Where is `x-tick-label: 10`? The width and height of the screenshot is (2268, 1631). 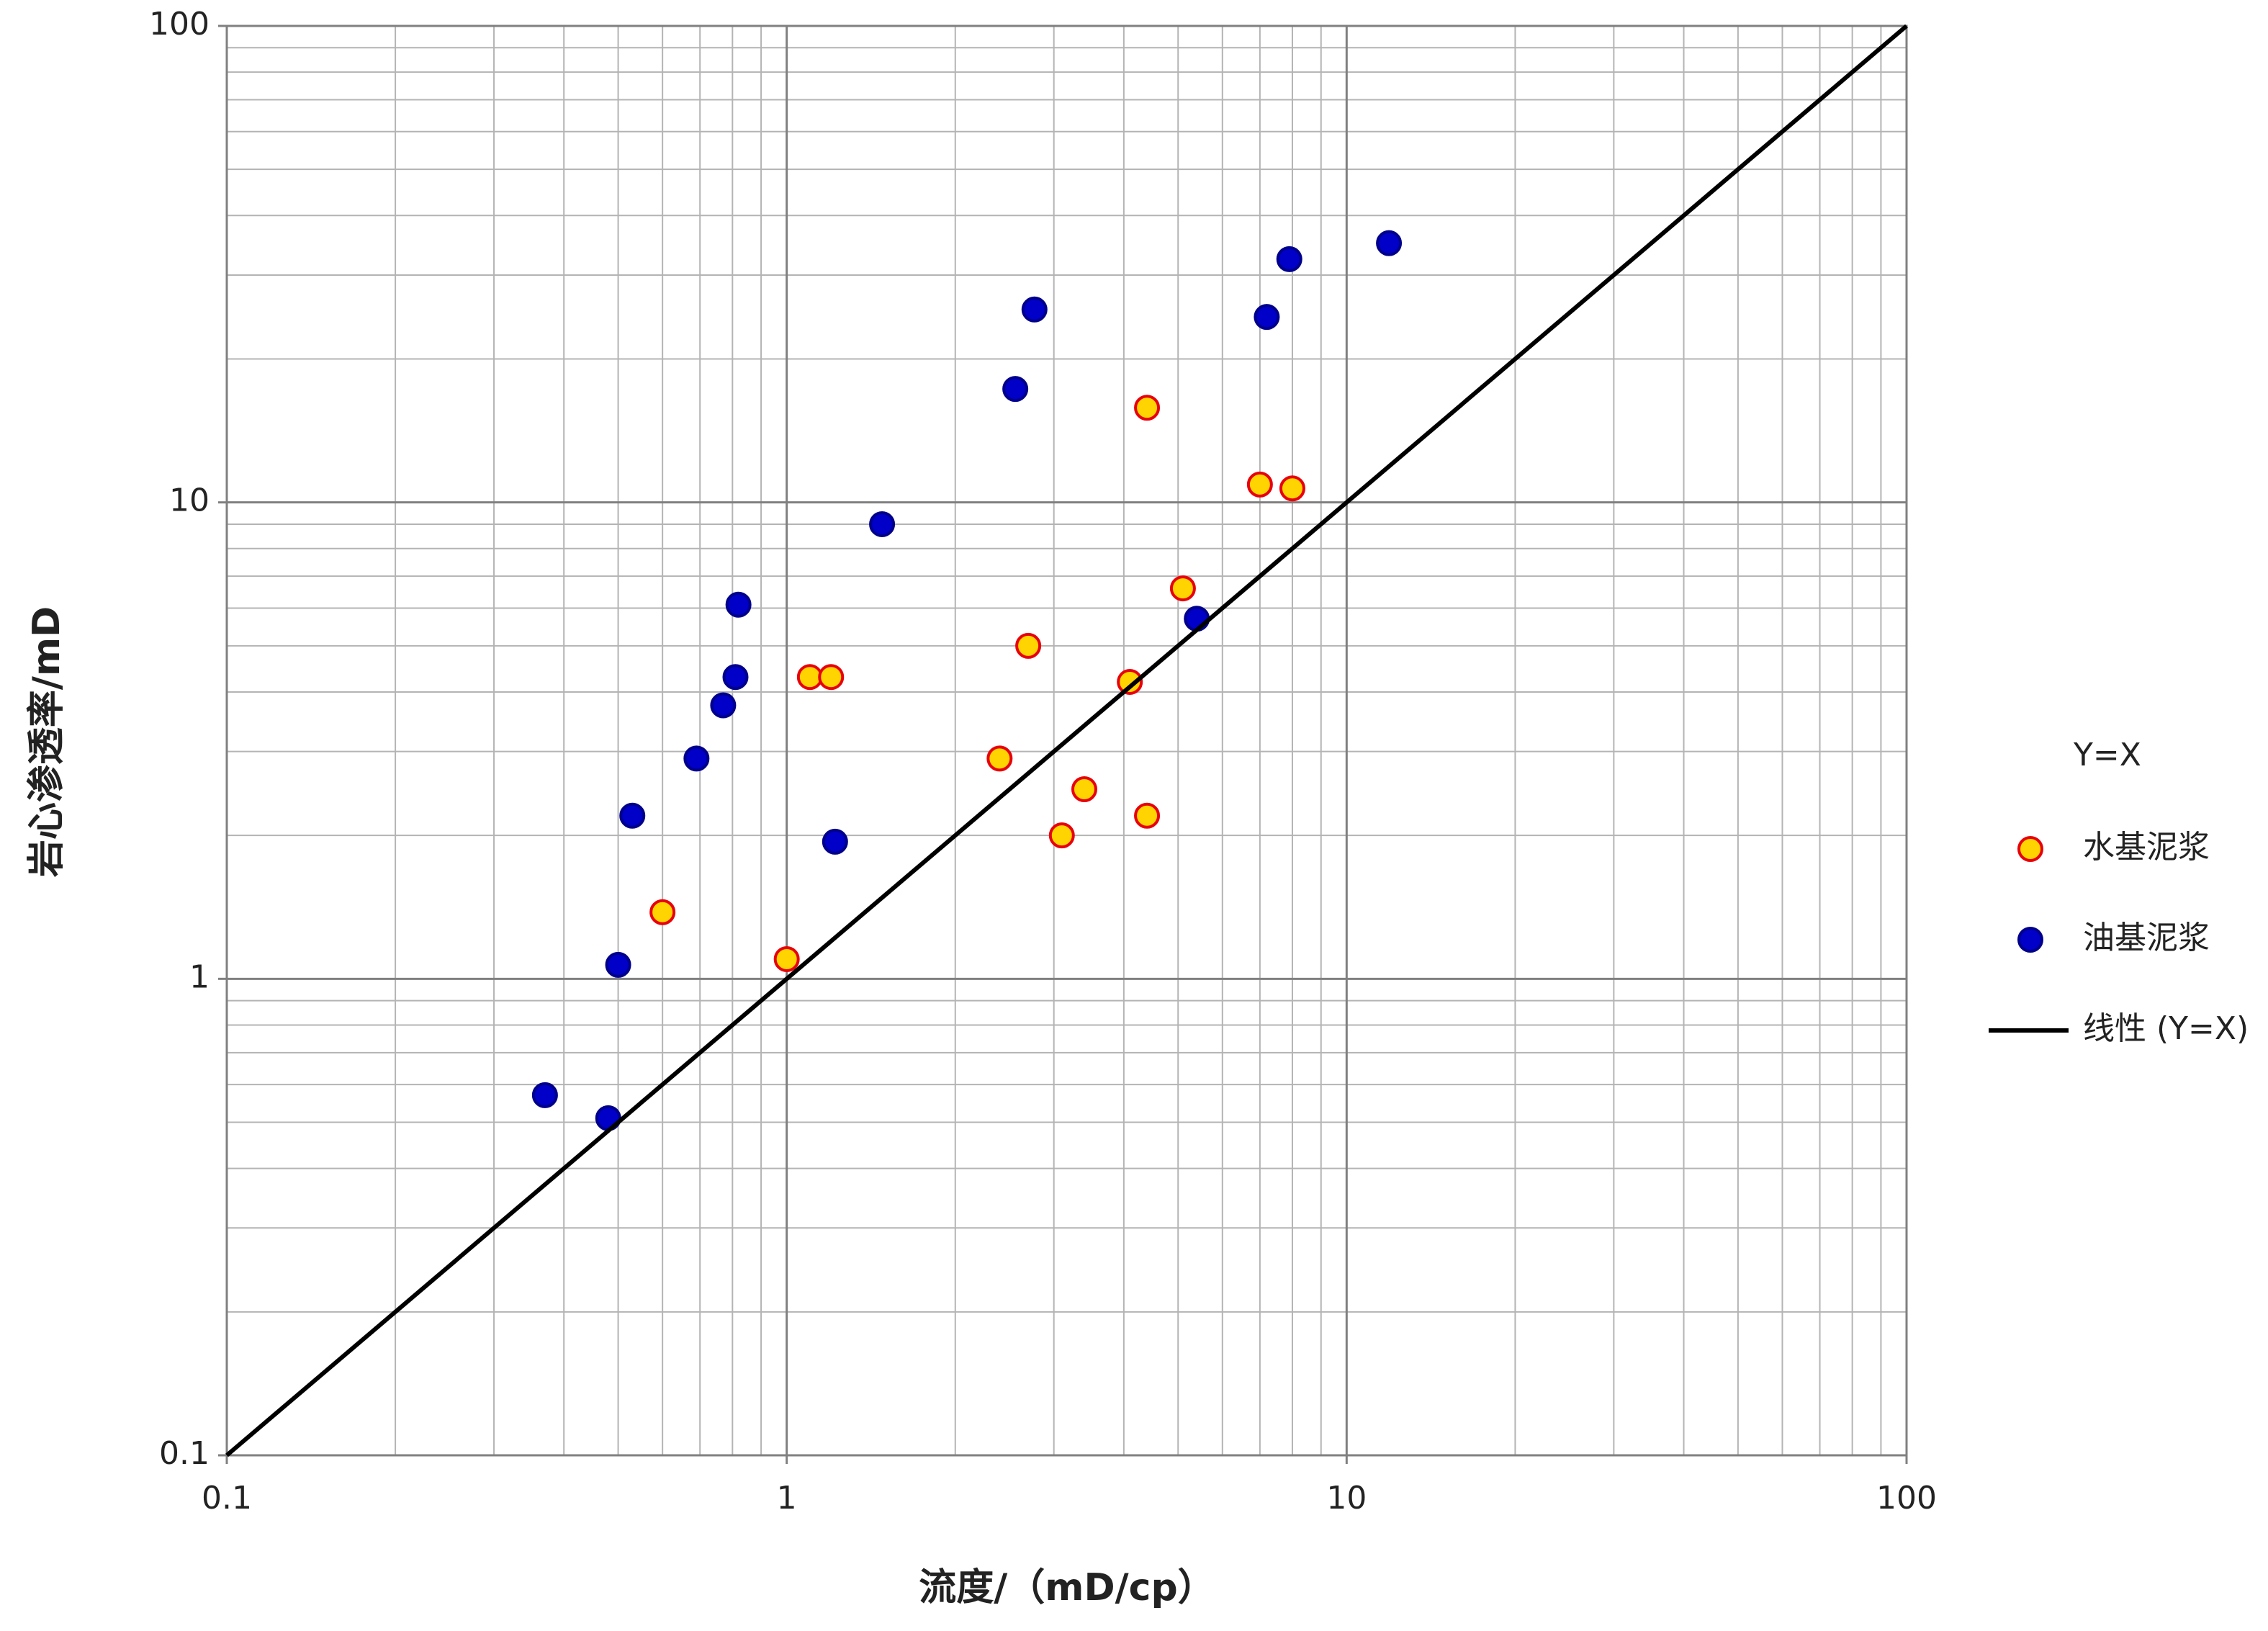 x-tick-label: 10 is located at coordinates (1346, 1498).